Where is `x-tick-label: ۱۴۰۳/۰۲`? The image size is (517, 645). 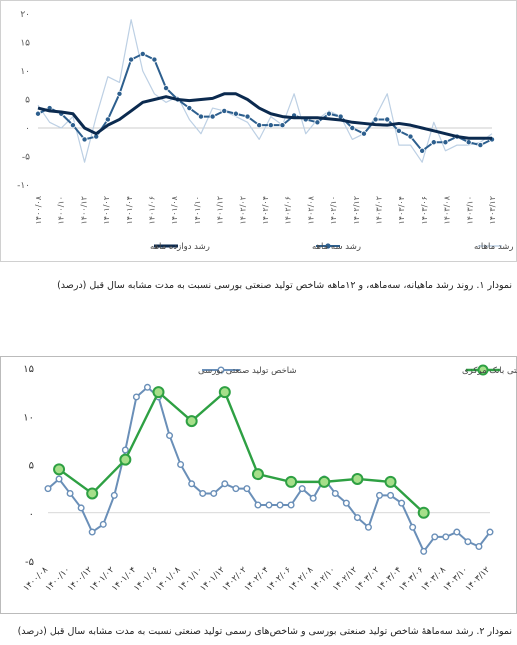 x-tick-label: ۱۴۰۳/۰۲ is located at coordinates (379, 210).